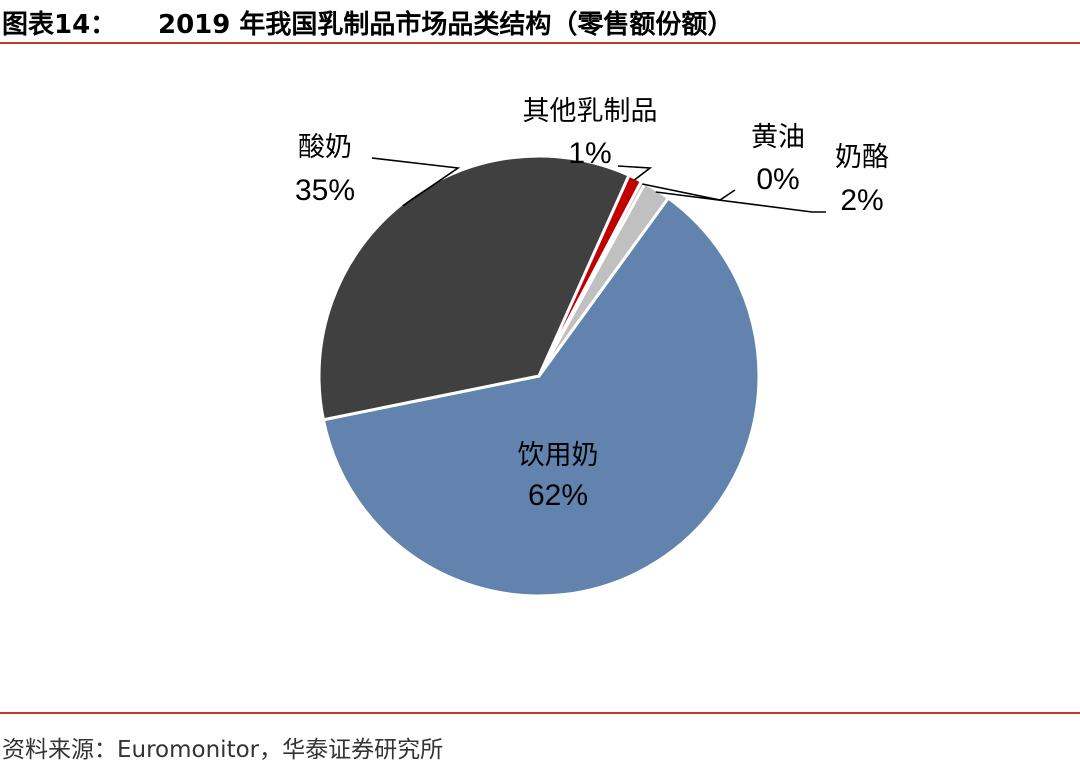 This screenshot has width=1080, height=767. I want to click on source-note: 资料来源：Euromonitor，华泰证券研究所, so click(223, 750).